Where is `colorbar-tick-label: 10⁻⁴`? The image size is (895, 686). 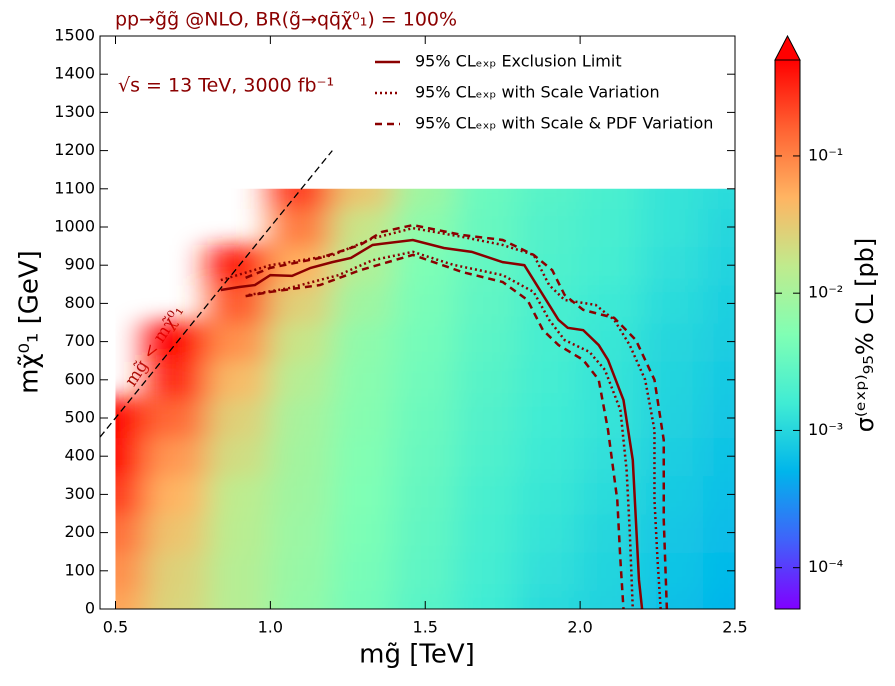 colorbar-tick-label: 10⁻⁴ is located at coordinates (825, 566).